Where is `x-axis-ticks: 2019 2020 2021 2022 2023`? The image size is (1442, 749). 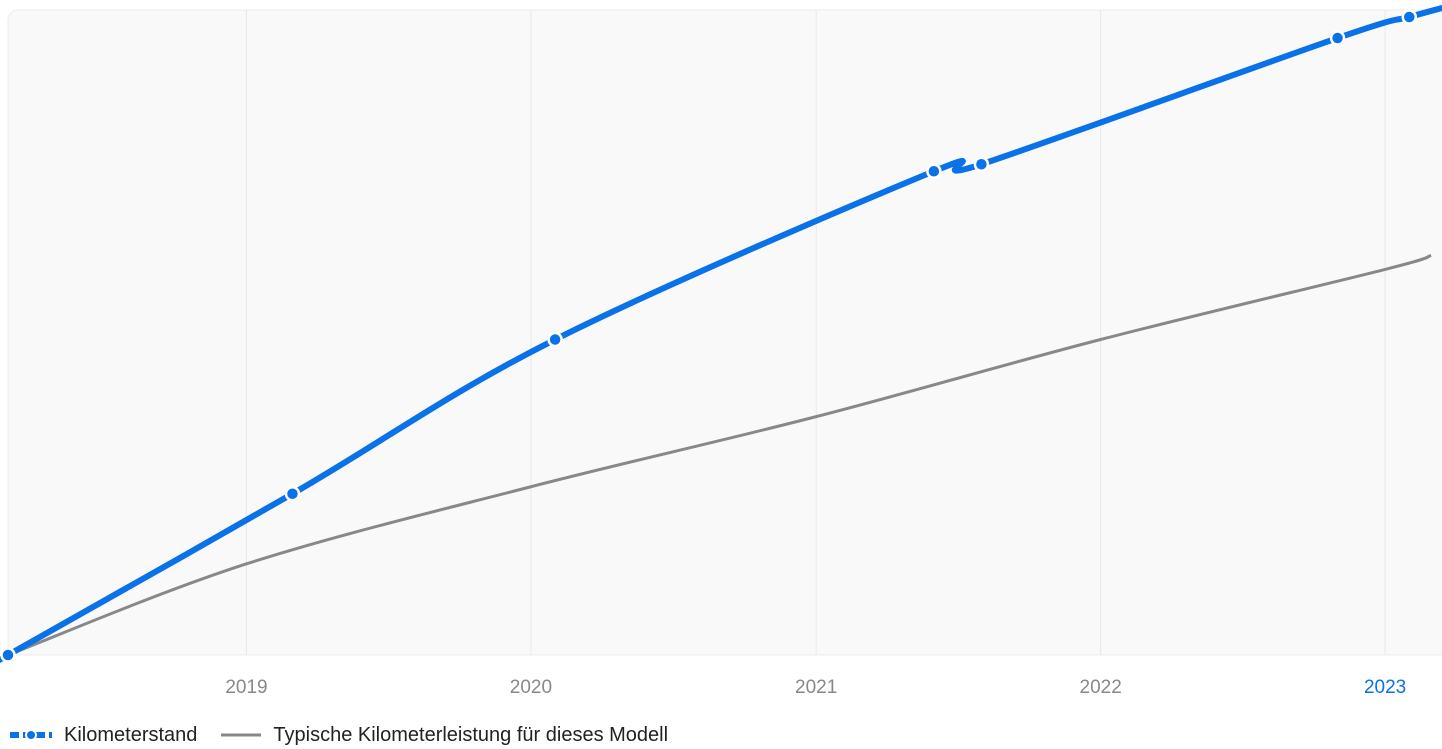 x-axis-ticks: 2019 2020 2021 2022 2023 is located at coordinates (815, 687).